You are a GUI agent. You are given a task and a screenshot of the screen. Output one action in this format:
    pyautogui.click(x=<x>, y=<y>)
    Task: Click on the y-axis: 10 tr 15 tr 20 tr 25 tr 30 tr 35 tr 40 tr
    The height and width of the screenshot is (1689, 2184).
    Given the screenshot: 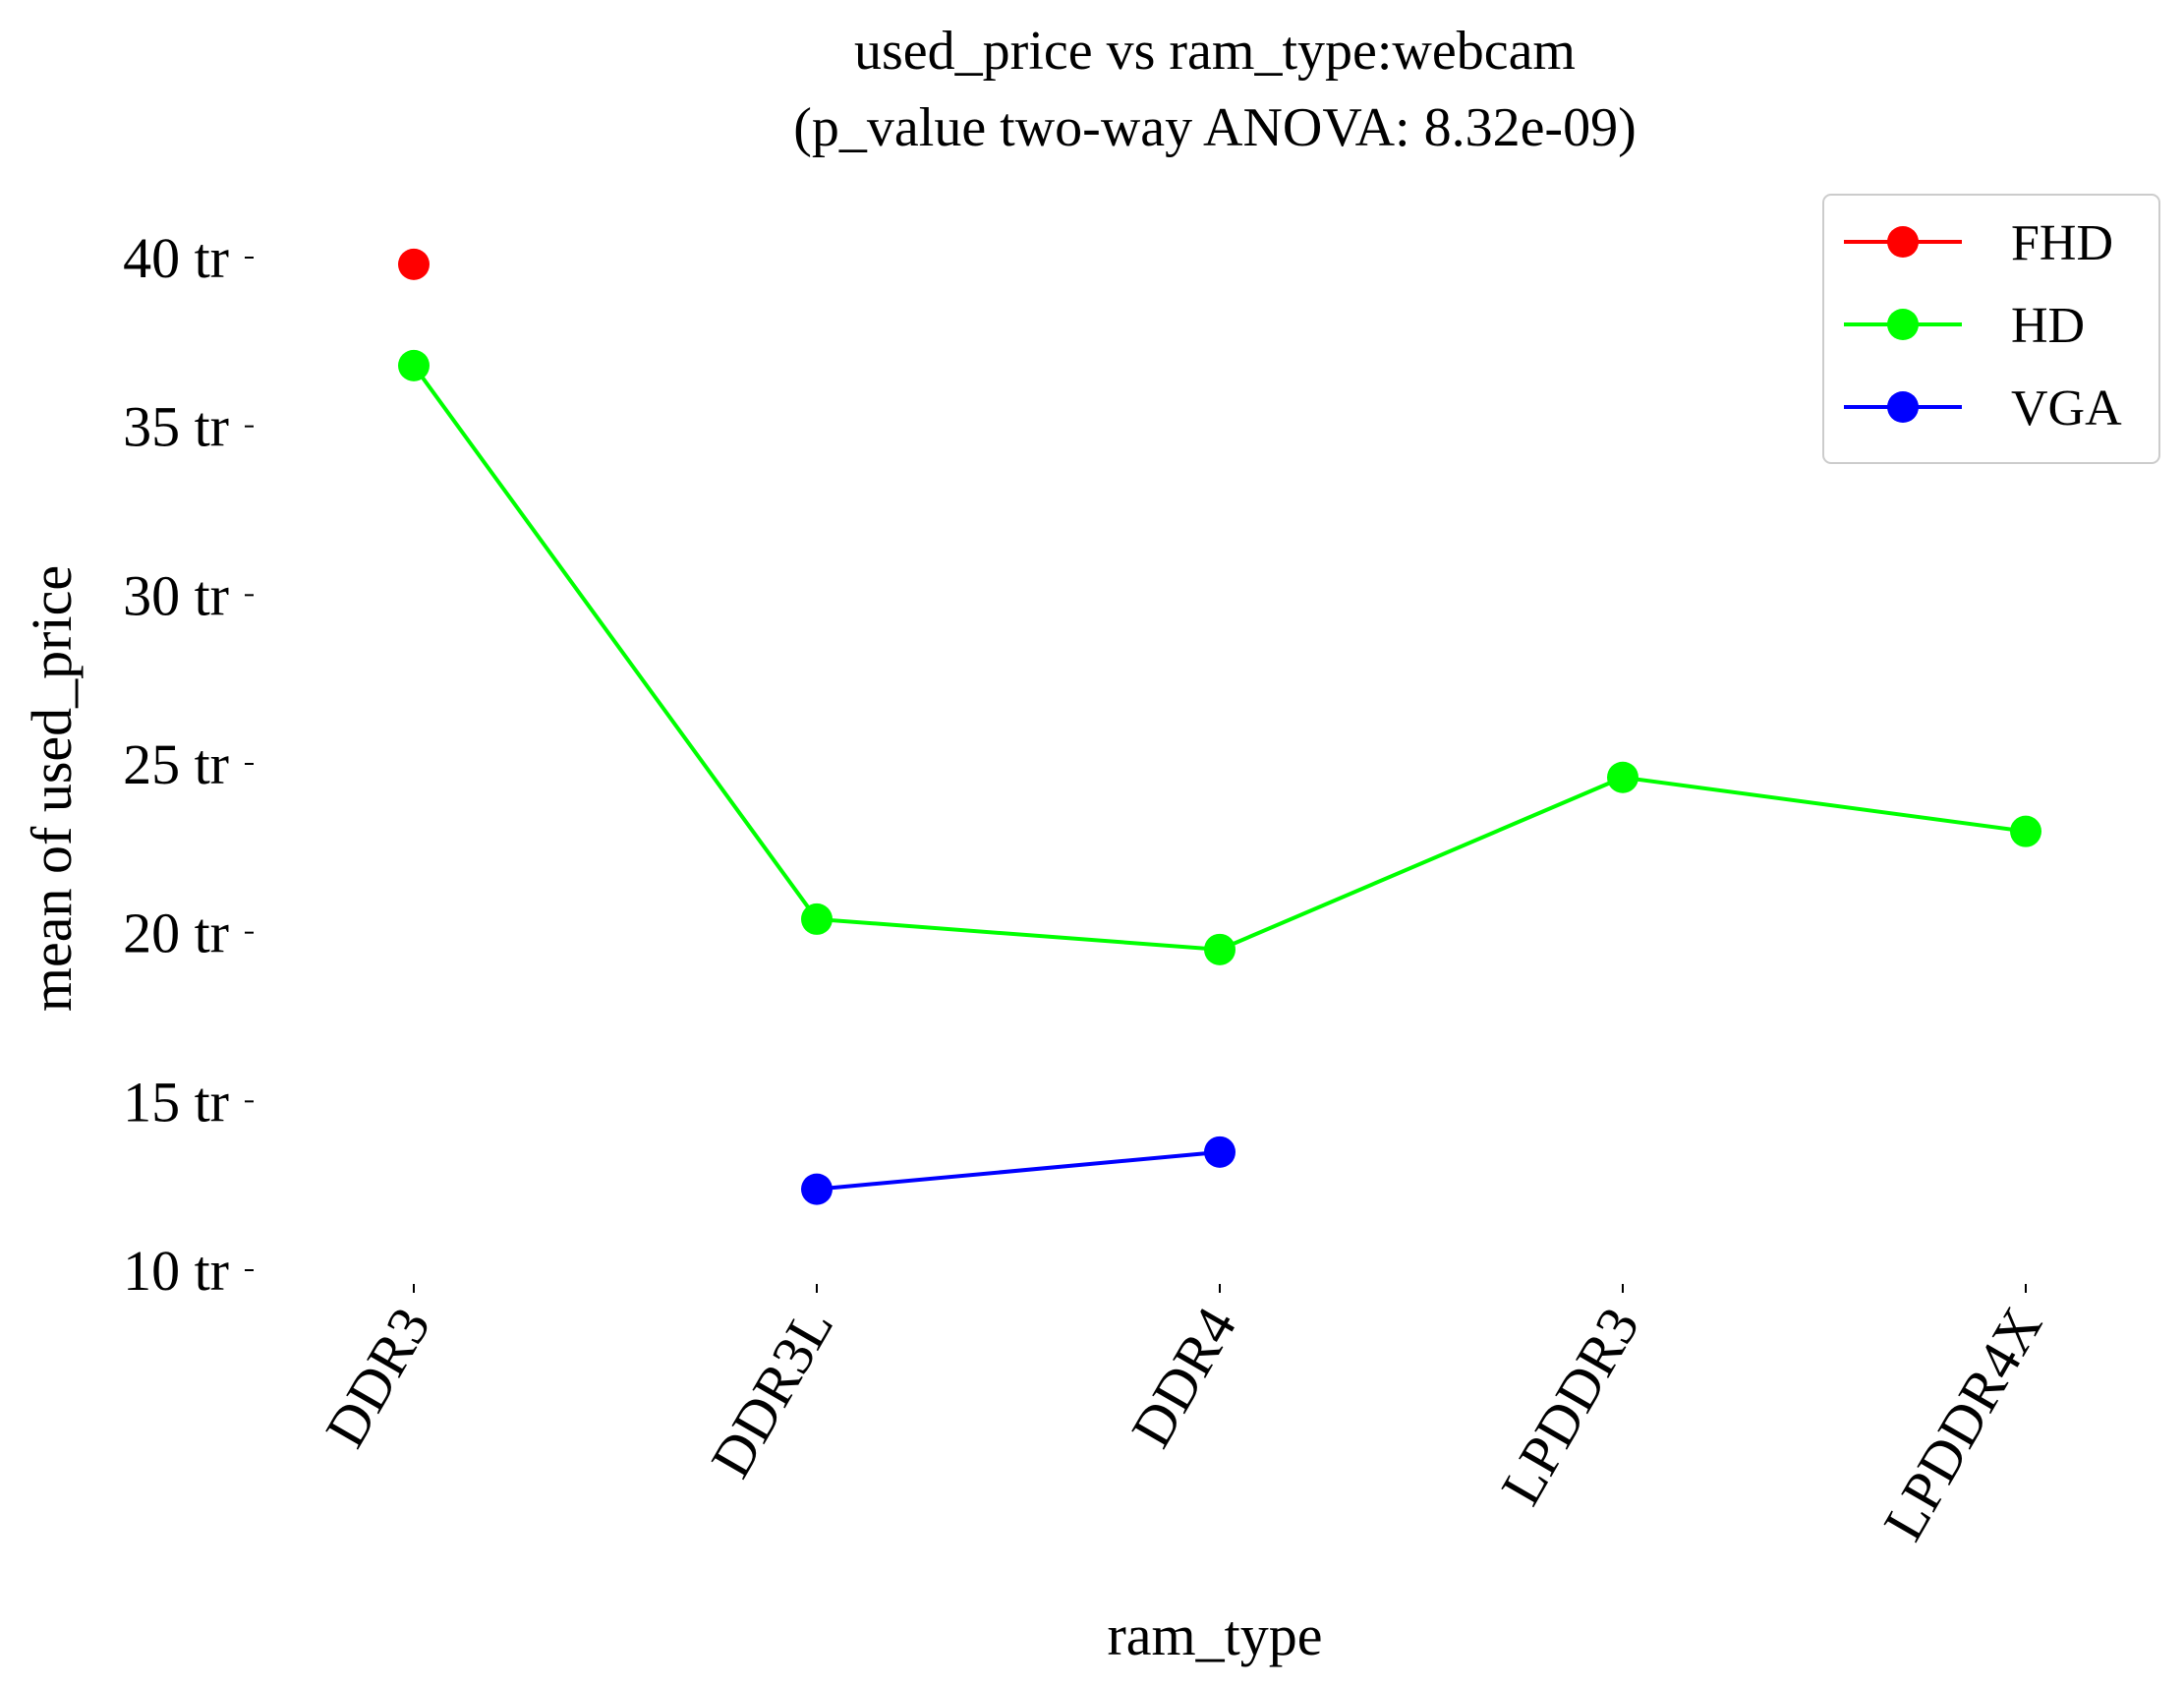 What is the action you would take?
    pyautogui.click(x=188, y=765)
    